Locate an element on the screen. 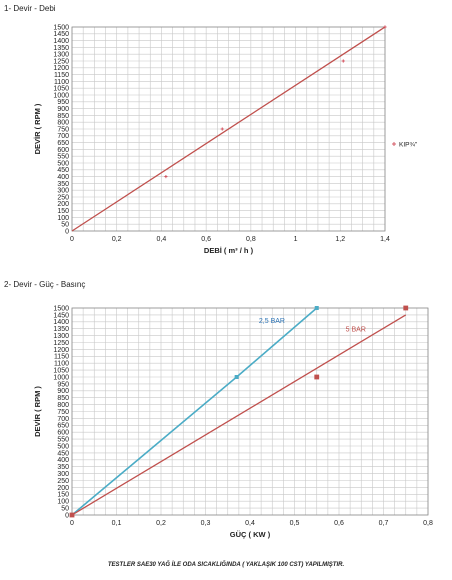  x-tick-label: 0,3 is located at coordinates (206, 523).